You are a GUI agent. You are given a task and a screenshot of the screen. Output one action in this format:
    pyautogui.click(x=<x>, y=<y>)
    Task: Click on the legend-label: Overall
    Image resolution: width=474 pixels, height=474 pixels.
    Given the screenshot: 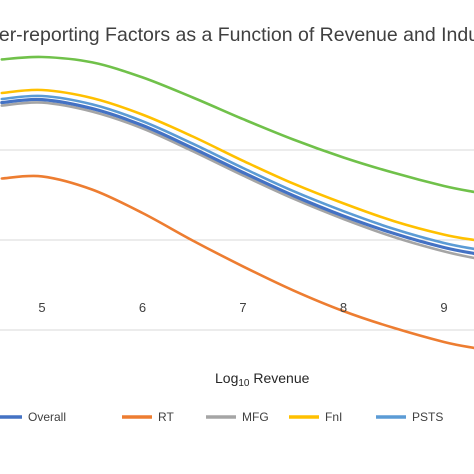 What is the action you would take?
    pyautogui.click(x=47, y=417)
    